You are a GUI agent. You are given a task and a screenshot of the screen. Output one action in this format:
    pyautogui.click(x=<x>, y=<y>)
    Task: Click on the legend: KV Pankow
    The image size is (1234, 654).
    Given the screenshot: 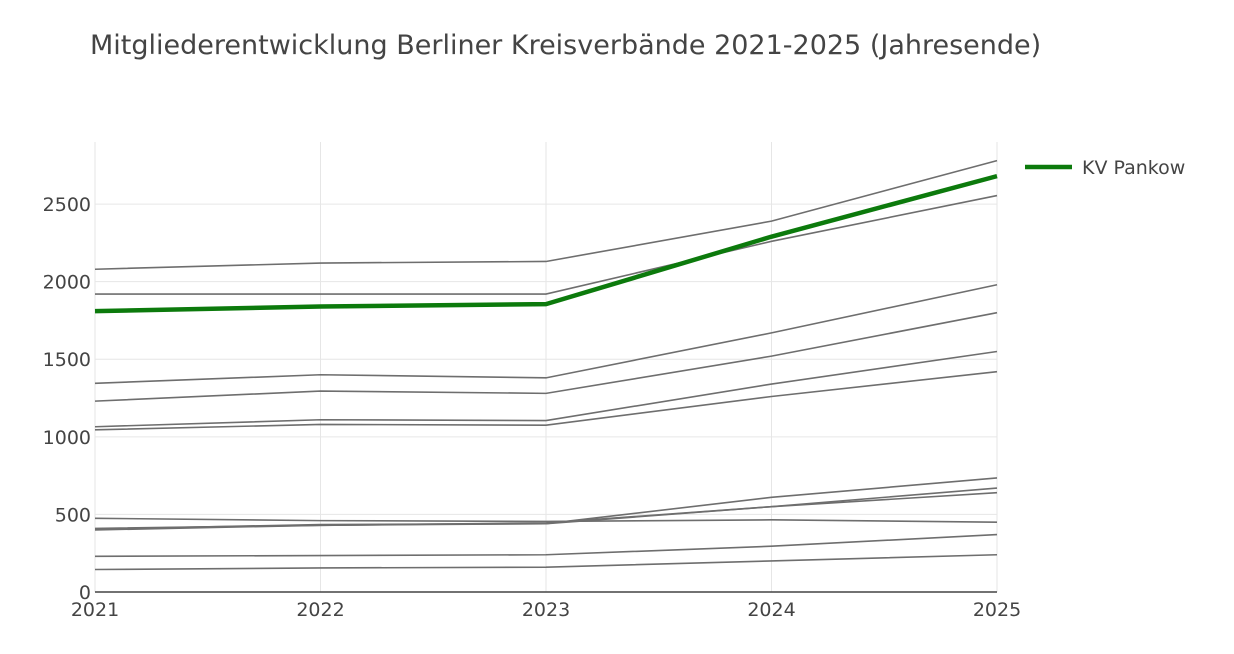 What is the action you would take?
    pyautogui.click(x=1105, y=168)
    